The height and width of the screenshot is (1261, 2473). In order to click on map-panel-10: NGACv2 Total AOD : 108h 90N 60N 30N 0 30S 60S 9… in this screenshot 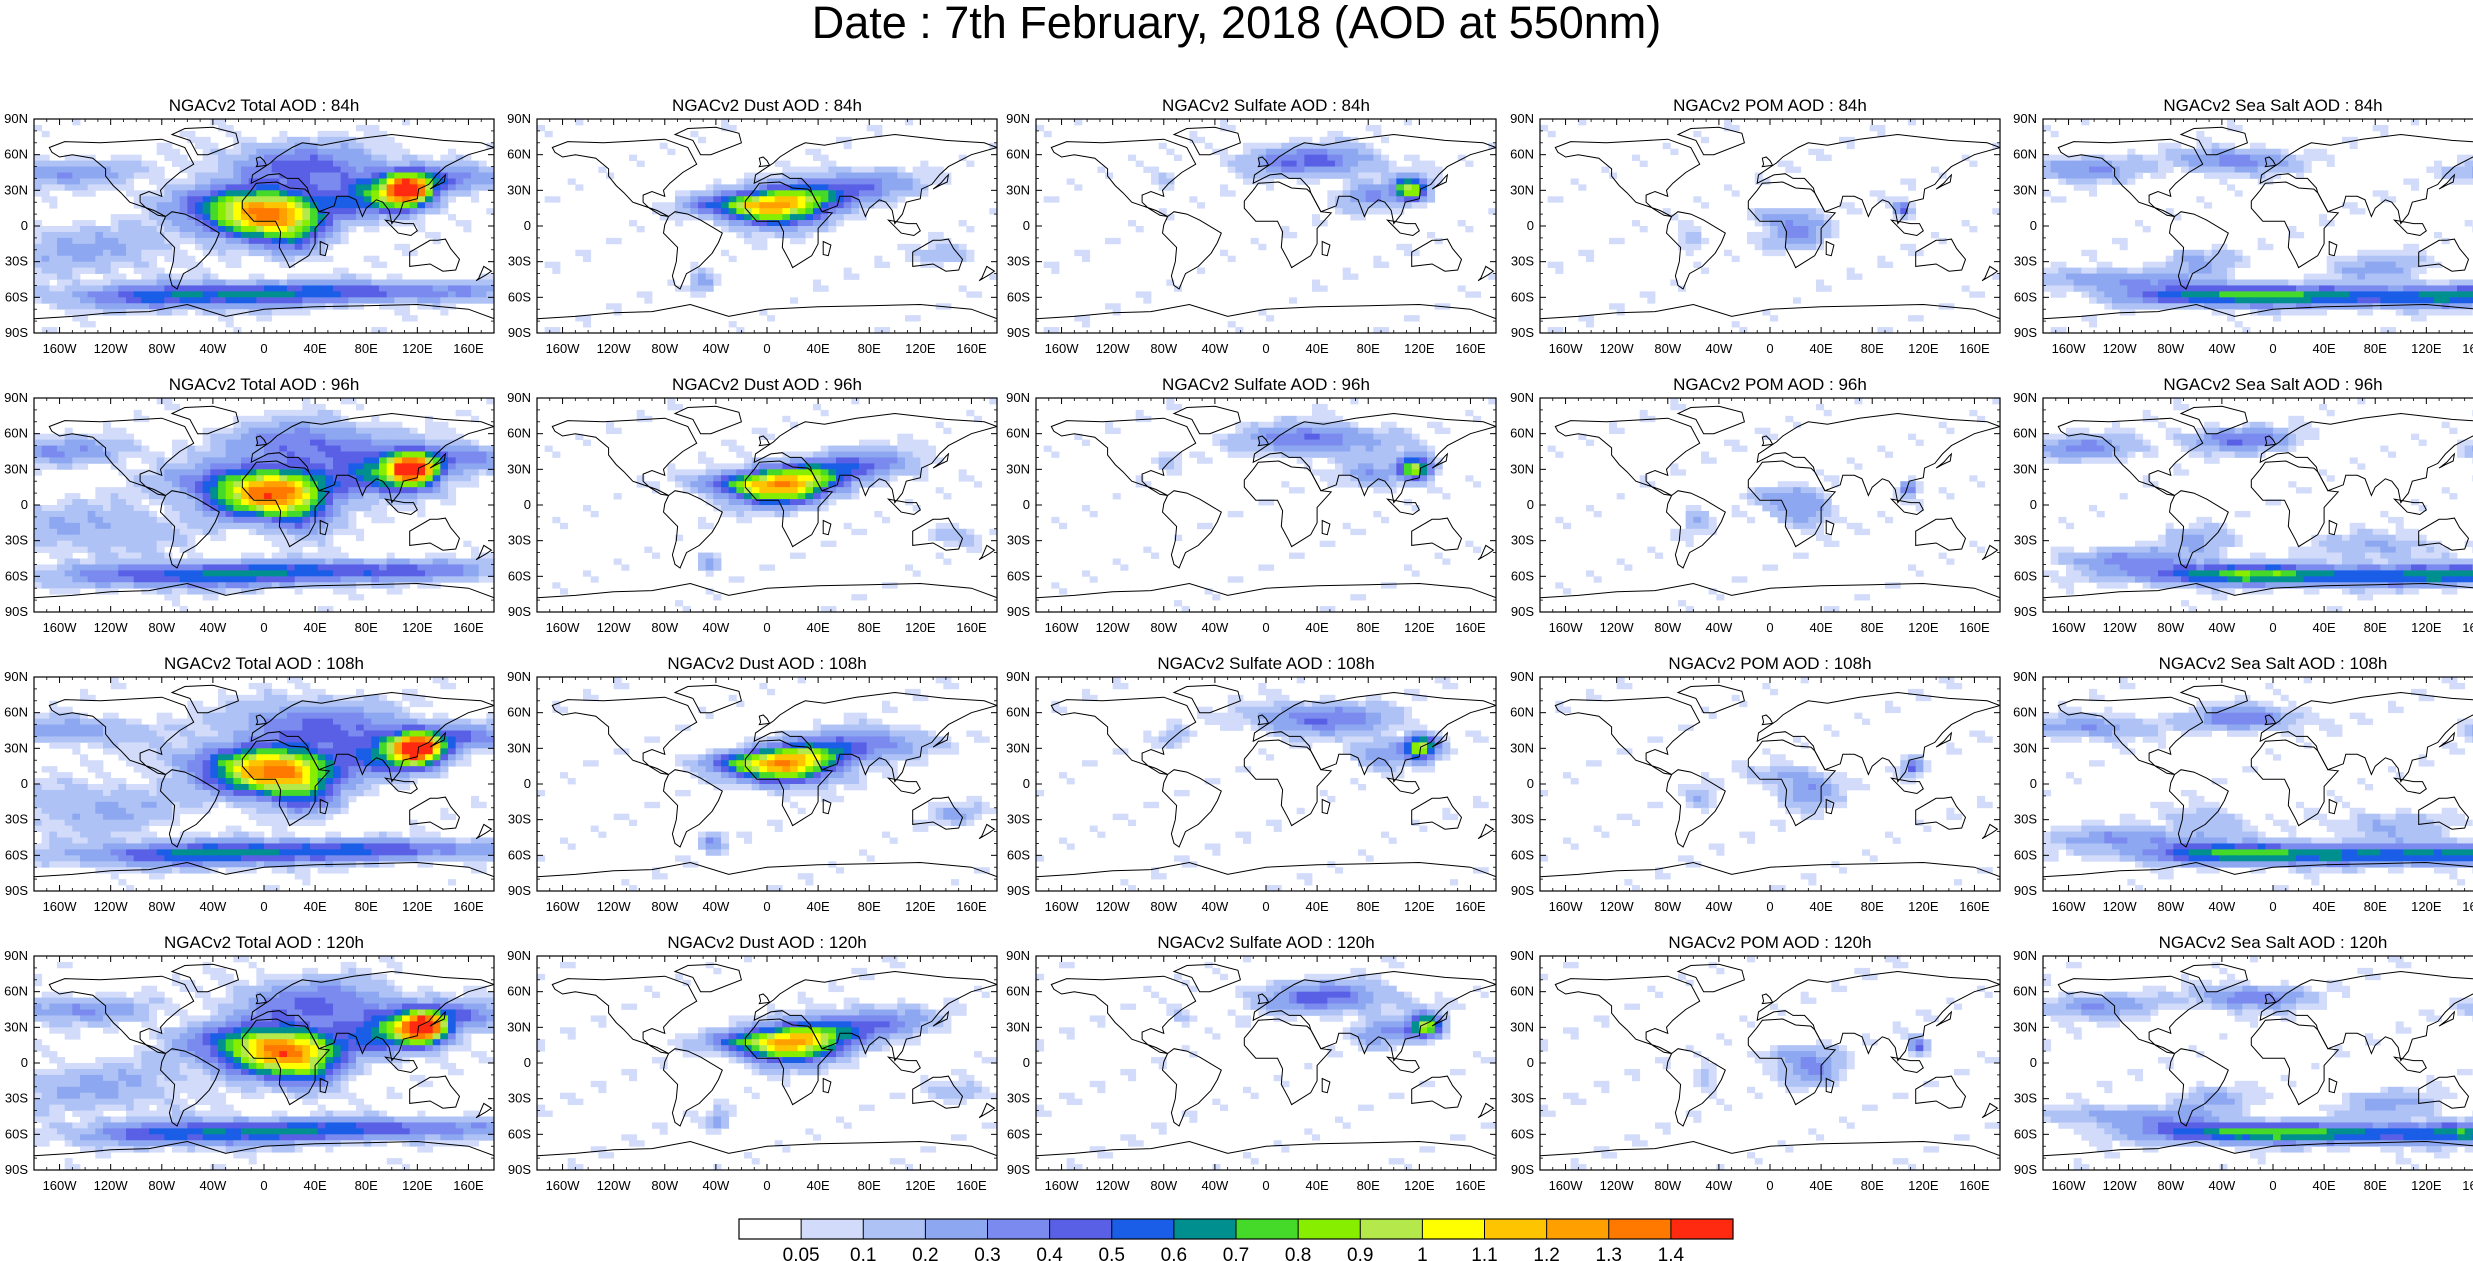, I will do `click(249, 784)`.